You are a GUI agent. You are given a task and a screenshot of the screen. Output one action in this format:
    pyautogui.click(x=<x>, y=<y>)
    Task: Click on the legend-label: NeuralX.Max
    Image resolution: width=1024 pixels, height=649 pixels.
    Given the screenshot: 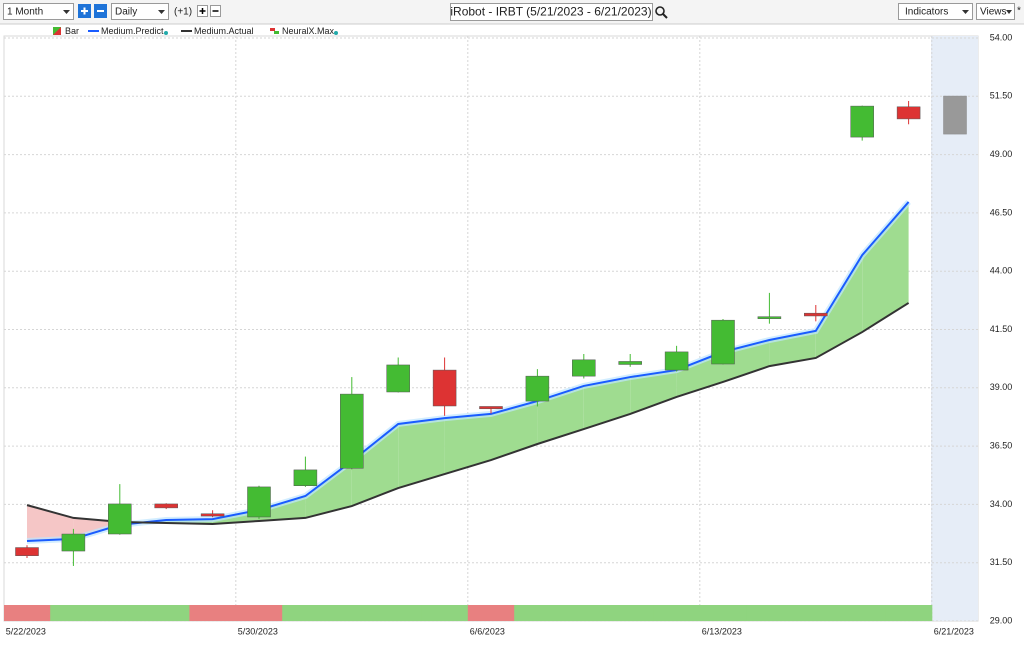 What is the action you would take?
    pyautogui.click(x=308, y=31)
    